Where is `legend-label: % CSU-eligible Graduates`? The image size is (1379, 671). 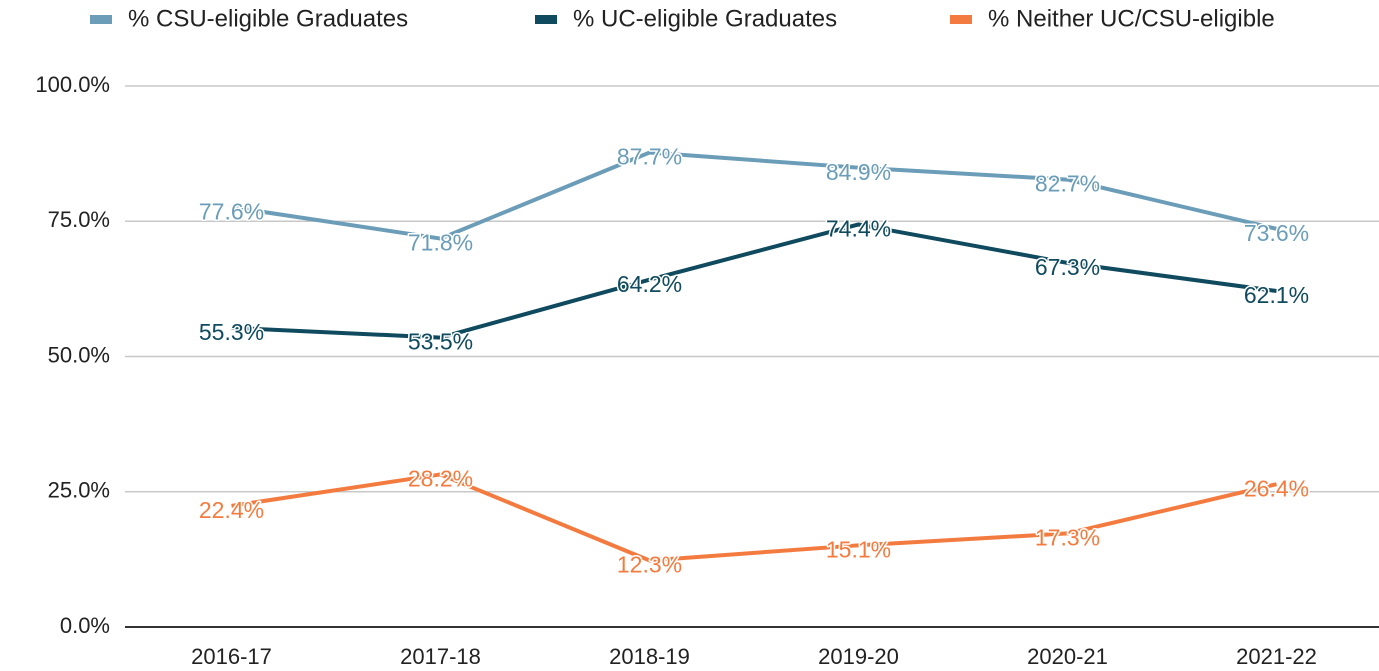 legend-label: % CSU-eligible Graduates is located at coordinates (268, 18).